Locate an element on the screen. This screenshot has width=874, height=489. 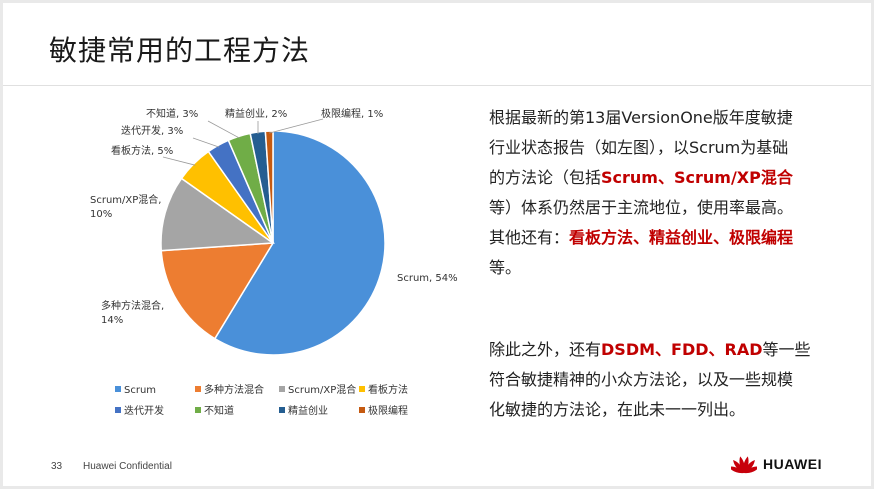
p1-line-1: 根据最新的第13届VersionOne版年度敏捷 is located at coordinates (641, 117).